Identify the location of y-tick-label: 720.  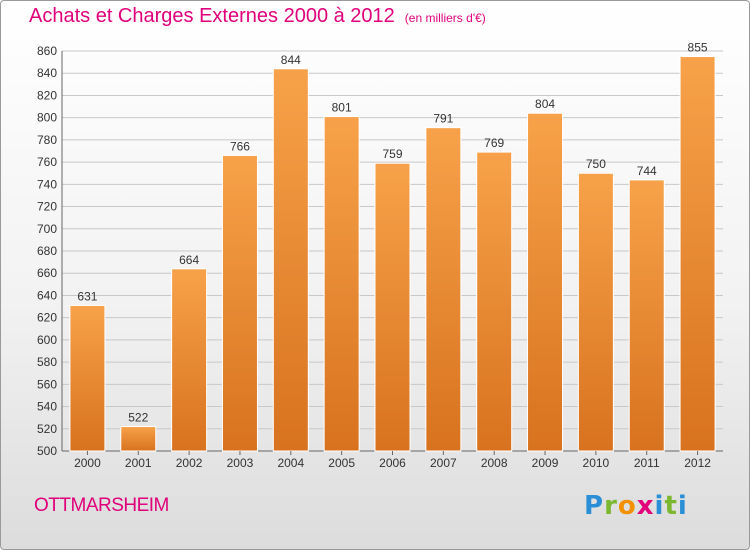
(47, 207).